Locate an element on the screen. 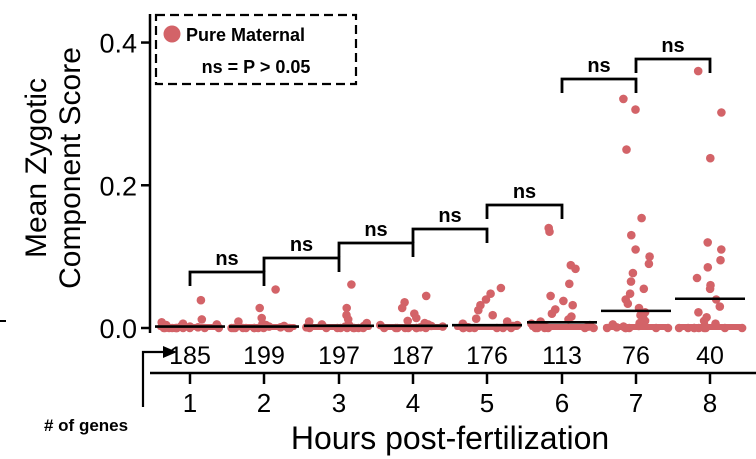 The image size is (756, 459). gene-count-label: 176 is located at coordinates (487, 356).